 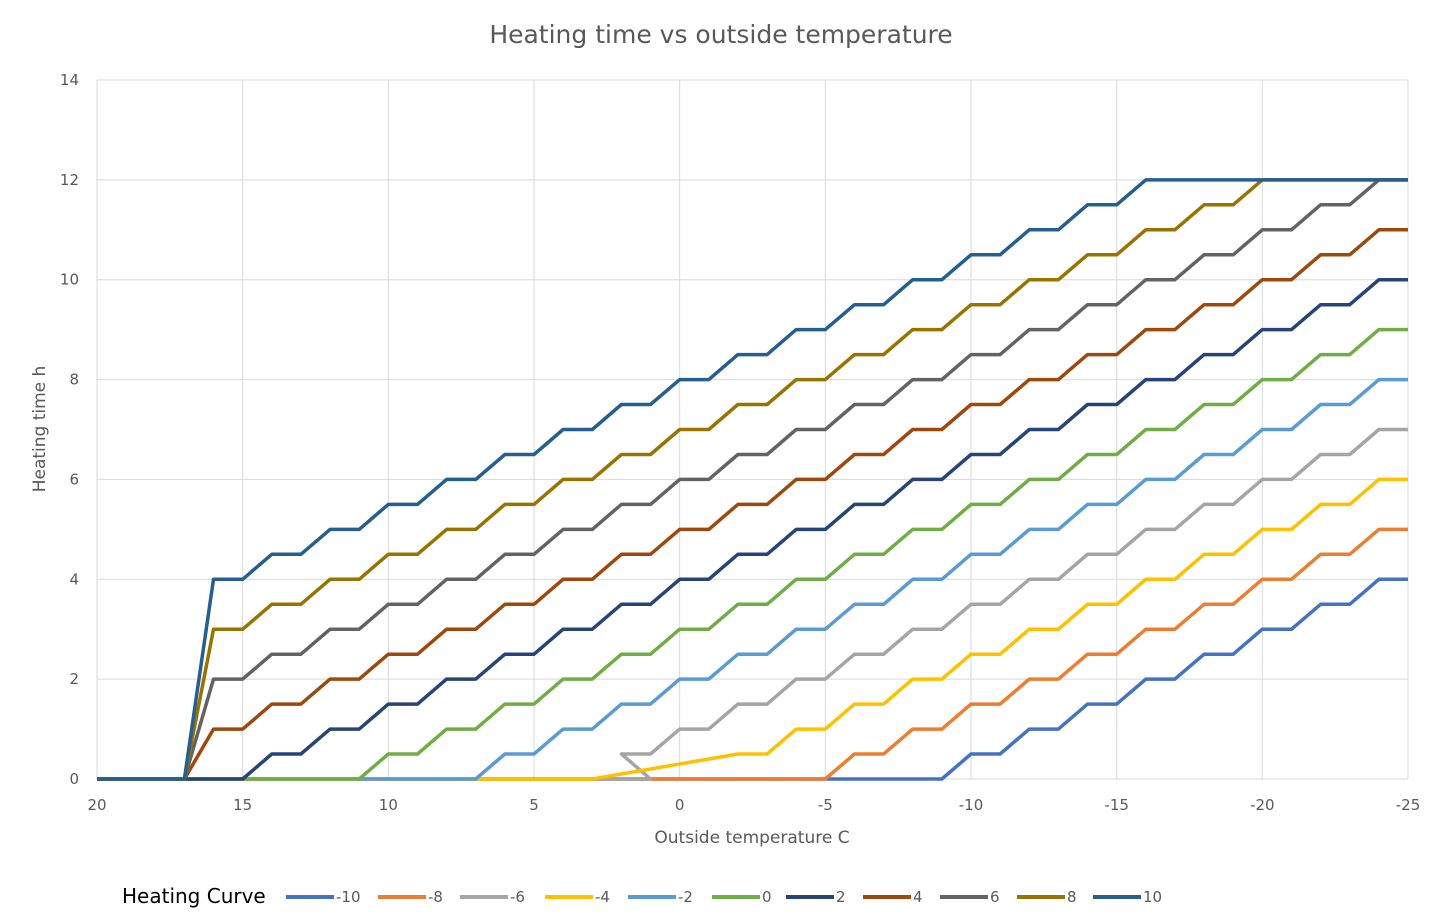 What do you see at coordinates (751, 838) in the screenshot?
I see `x-axis-label: Outside temperature C` at bounding box center [751, 838].